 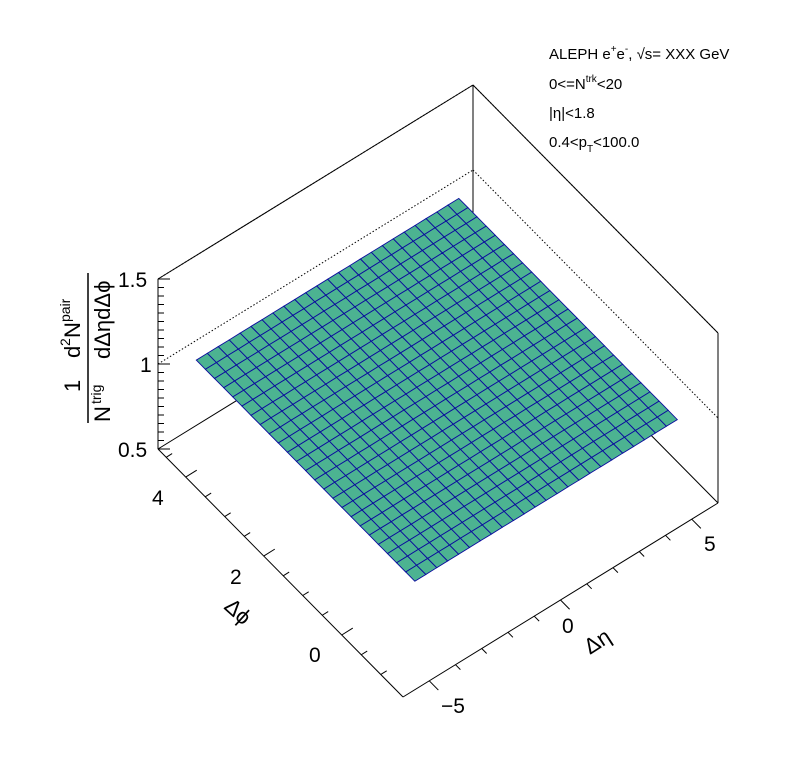 I want to click on annotation-pt: 0.4<pT<100.0, so click(x=594, y=144).